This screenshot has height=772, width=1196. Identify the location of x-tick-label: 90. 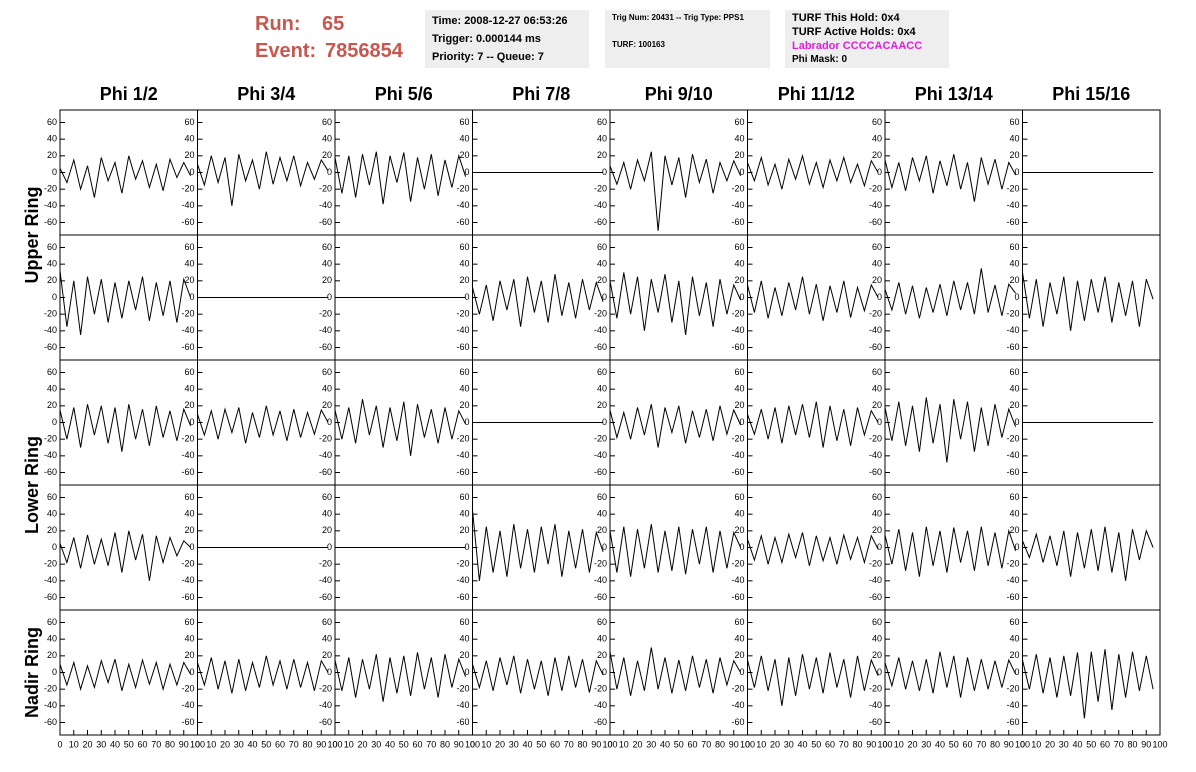
(871, 744).